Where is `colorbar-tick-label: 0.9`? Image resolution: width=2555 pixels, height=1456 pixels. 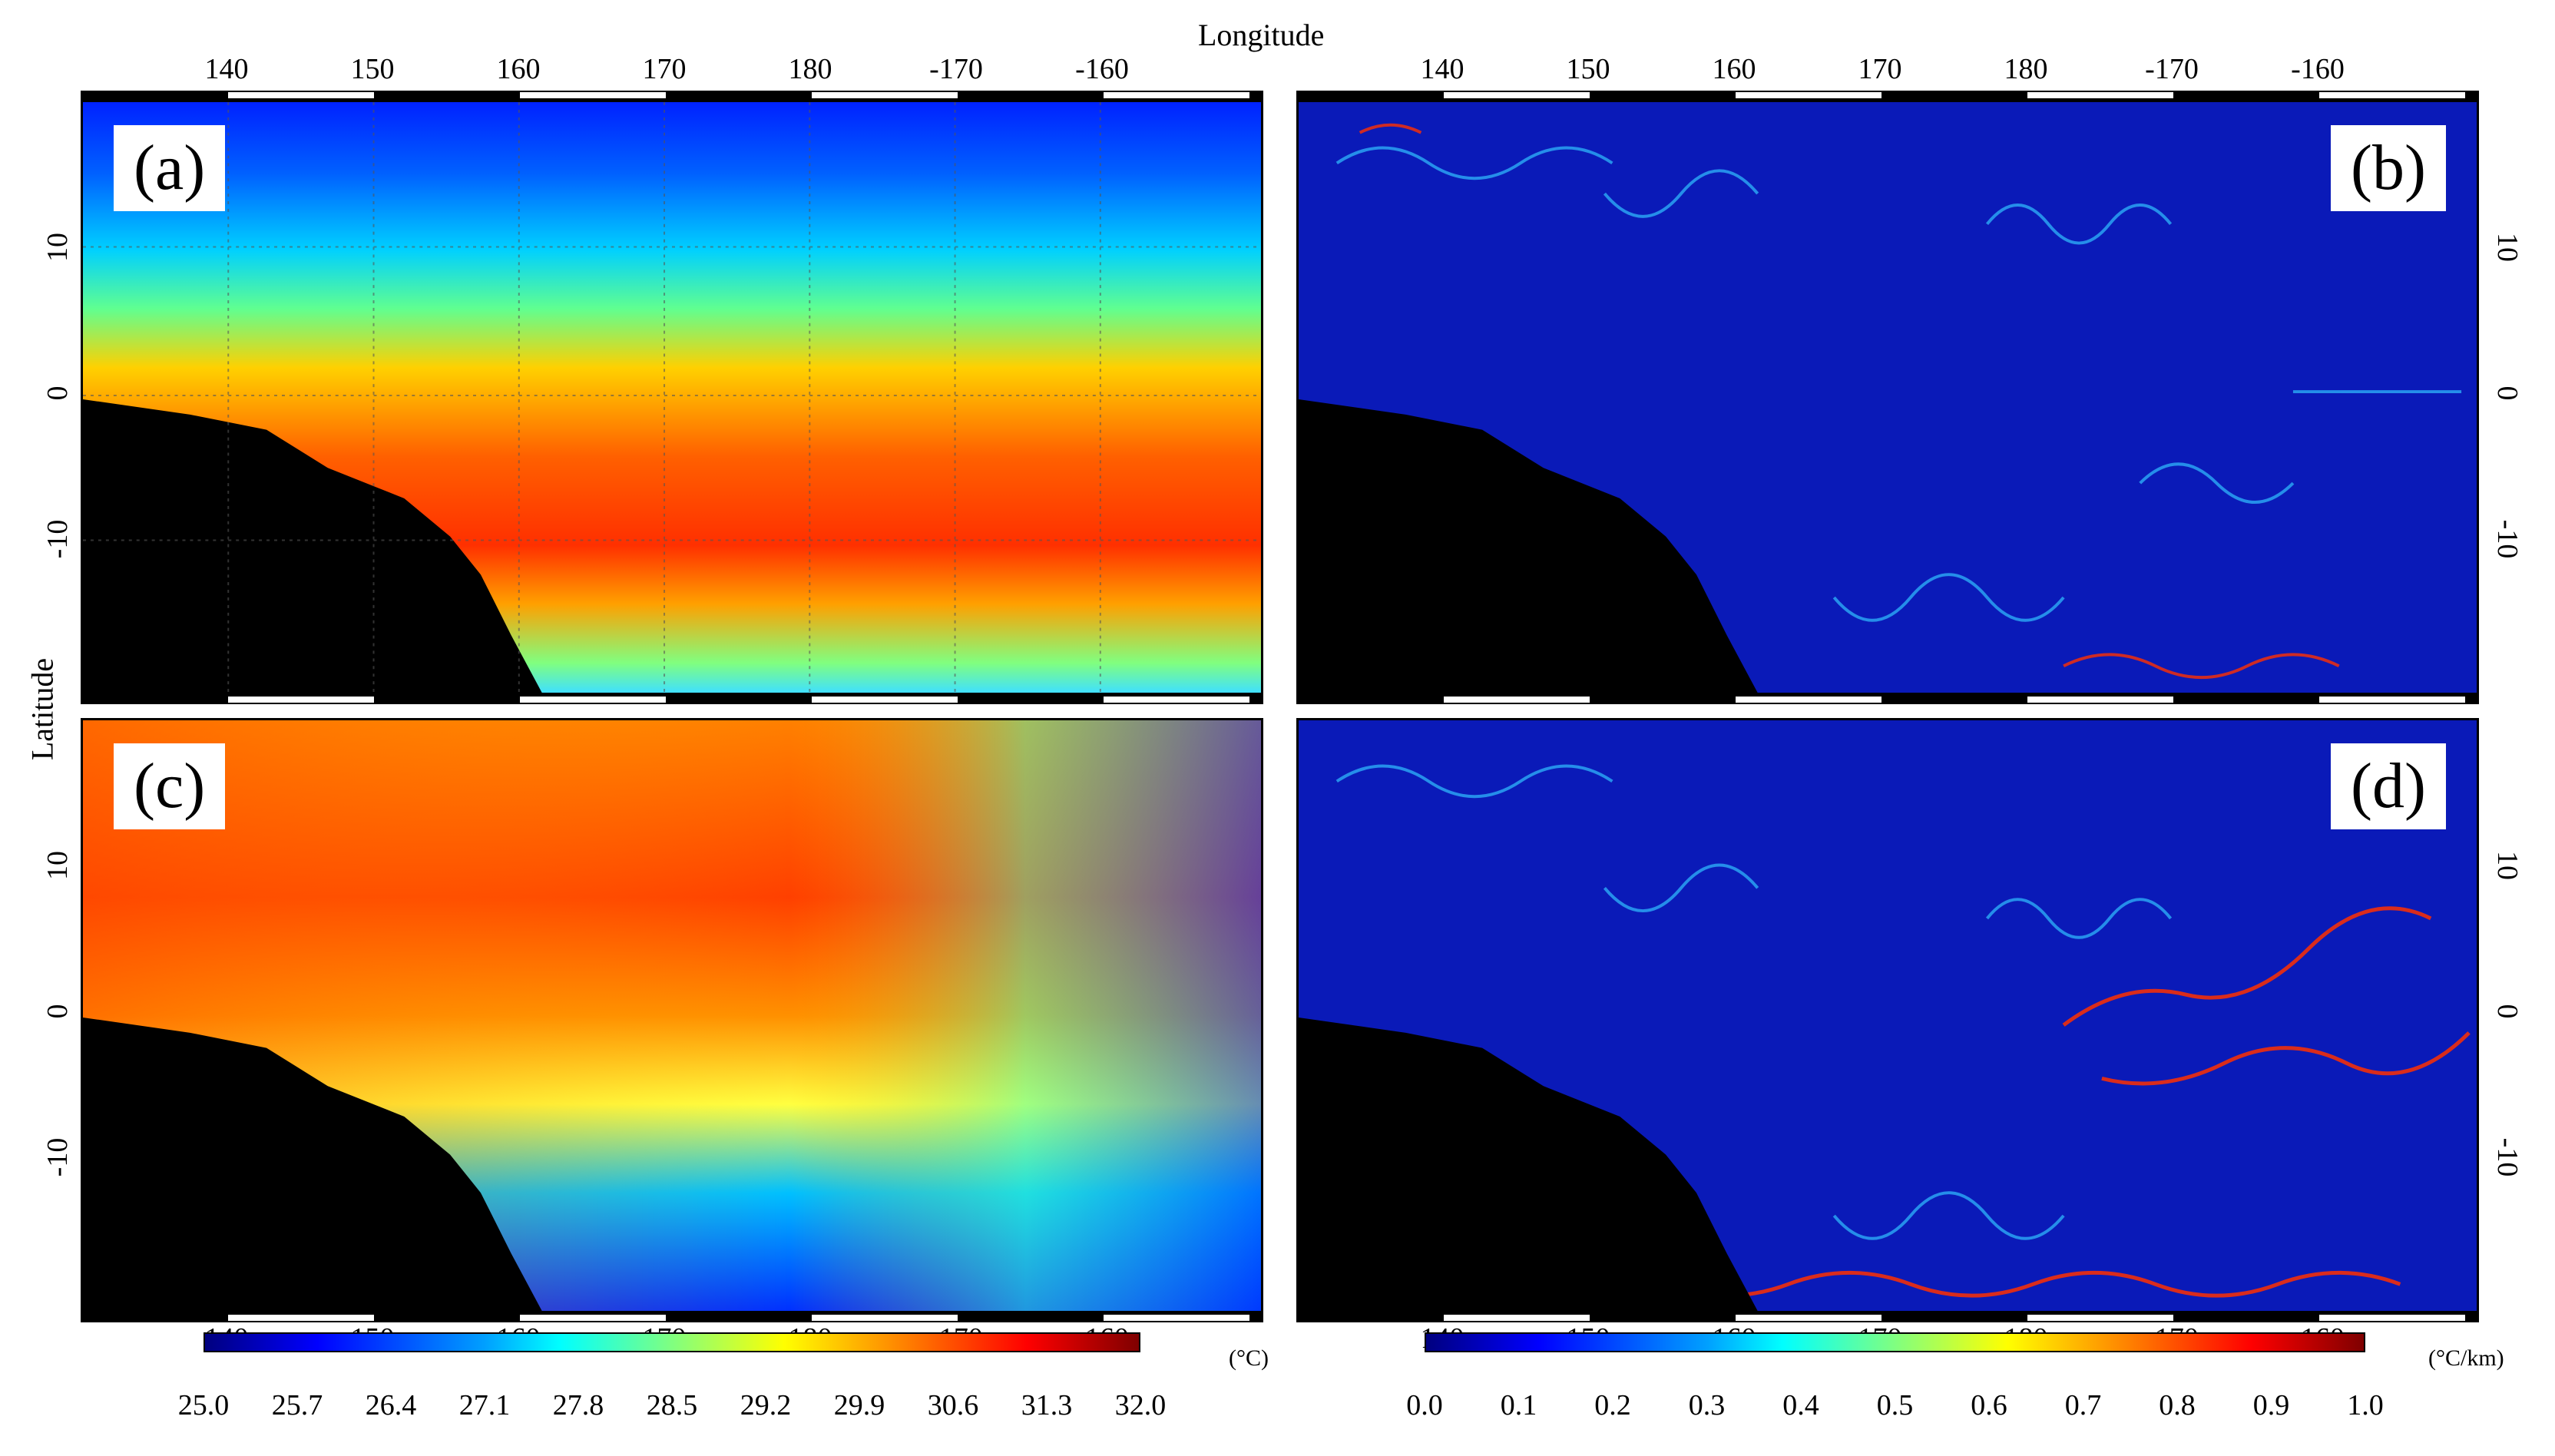 colorbar-tick-label: 0.9 is located at coordinates (2271, 1405).